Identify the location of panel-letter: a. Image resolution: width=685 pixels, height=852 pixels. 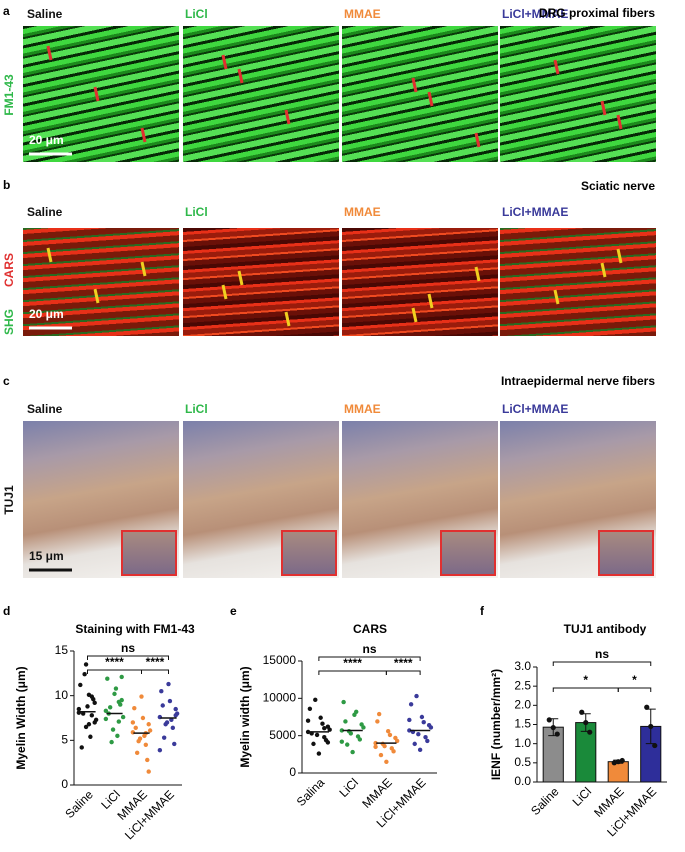
(6, 11).